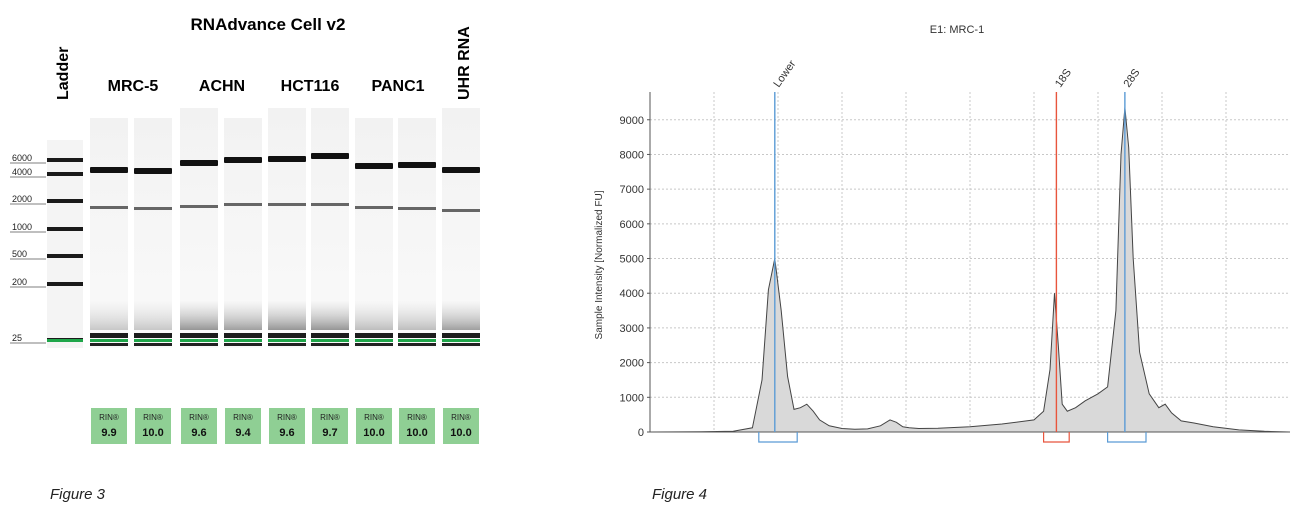 This screenshot has height=510, width=1306. I want to click on peak-28s-range, so click(1126, 437).